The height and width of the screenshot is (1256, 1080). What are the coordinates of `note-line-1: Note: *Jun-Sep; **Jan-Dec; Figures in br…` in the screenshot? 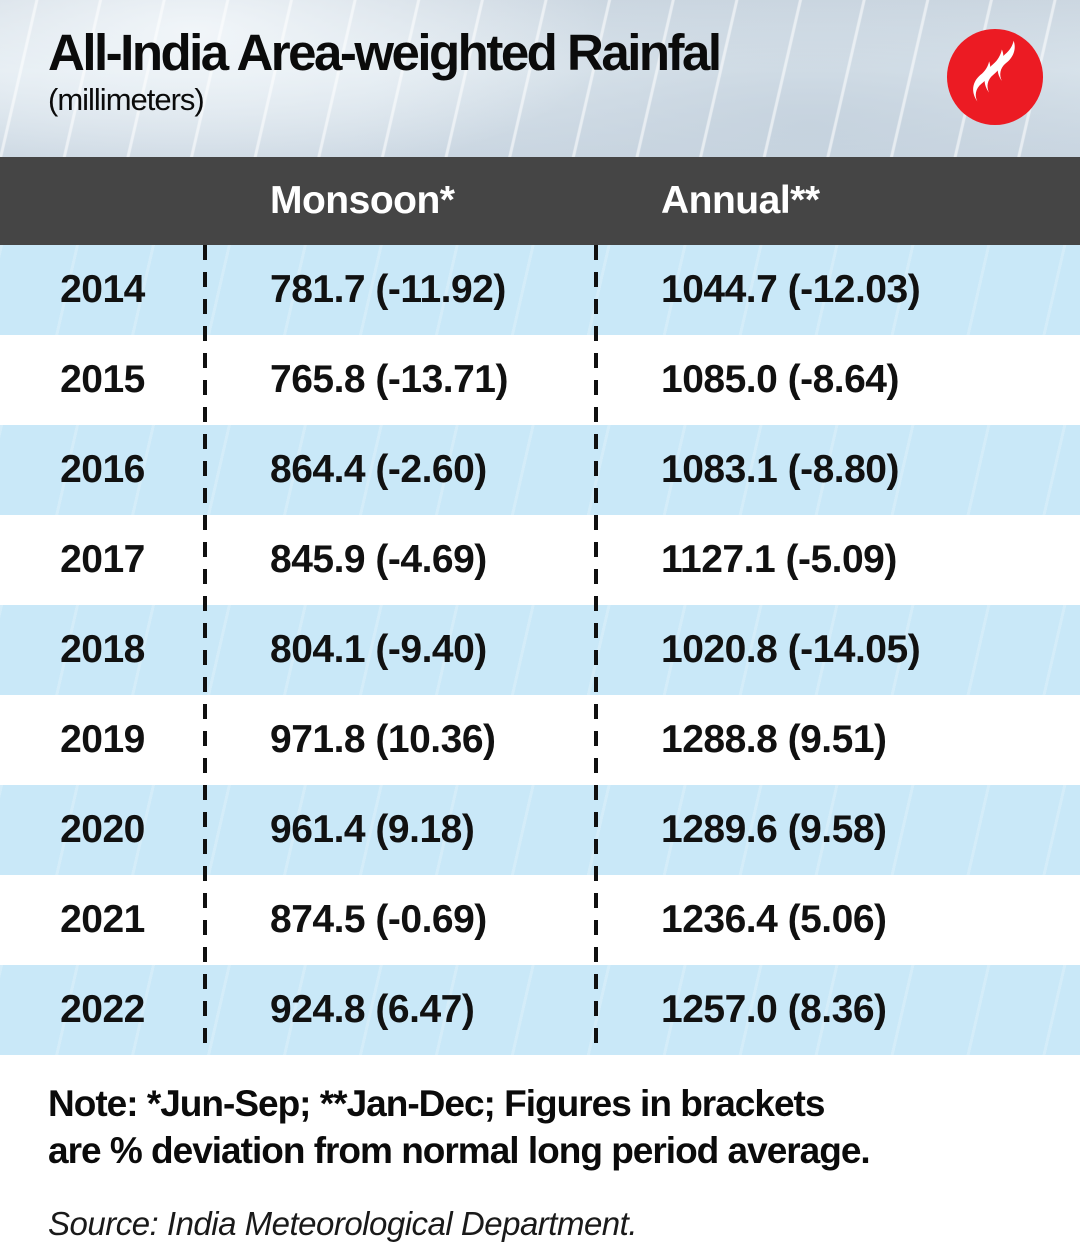 It's located at (436, 1103).